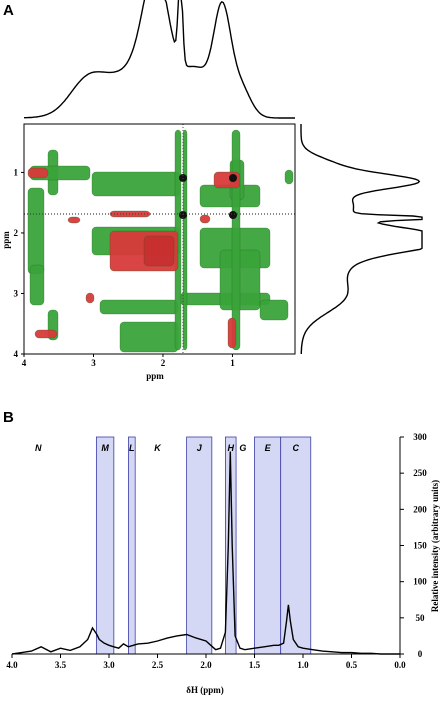  I want to click on map-x-tick-label: 4, so click(24, 363).